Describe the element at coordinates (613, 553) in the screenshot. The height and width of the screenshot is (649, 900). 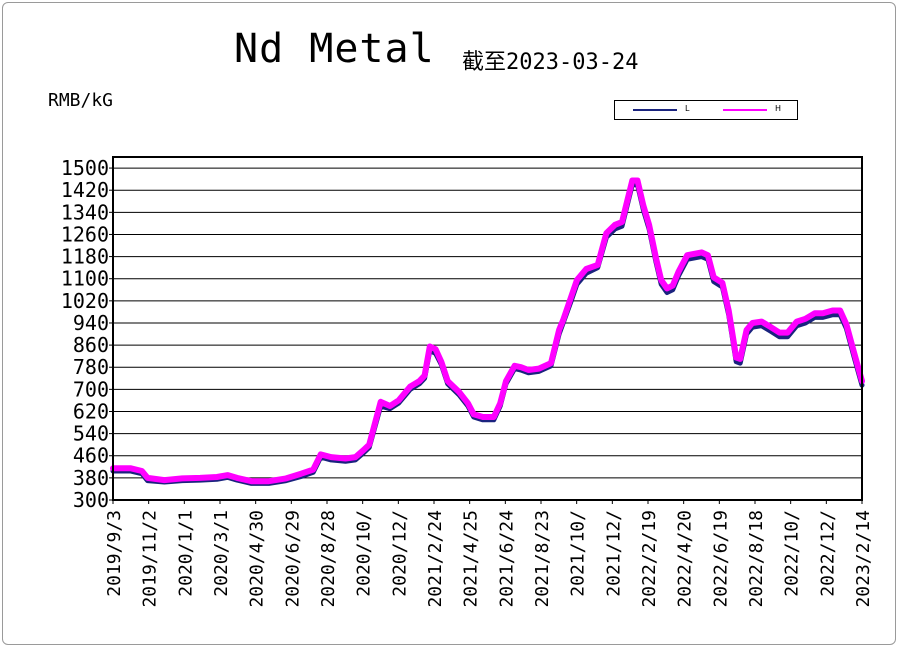
I see `x-tick-label: 2021/12/` at that location.